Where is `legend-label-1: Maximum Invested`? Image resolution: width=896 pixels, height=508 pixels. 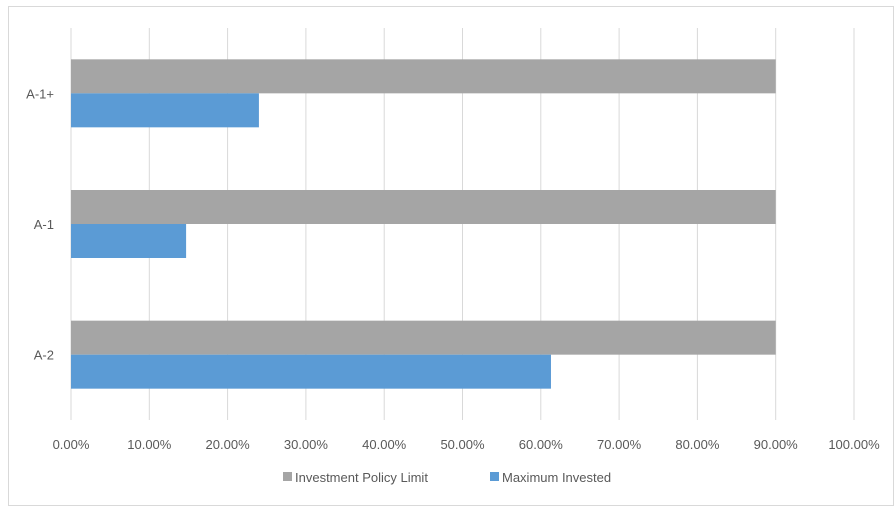 legend-label-1: Maximum Invested is located at coordinates (556, 477).